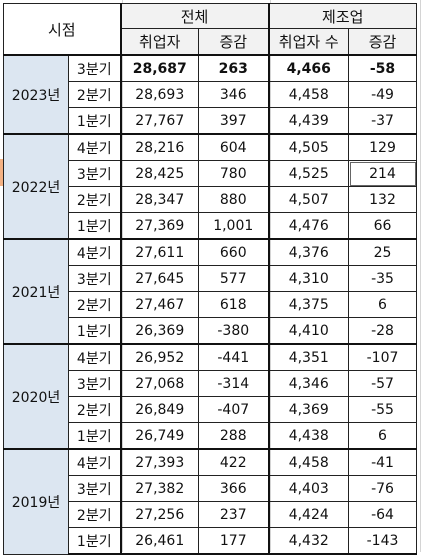 The height and width of the screenshot is (555, 422). What do you see at coordinates (159, 121) in the screenshot?
I see `employed-cell: 27,767` at bounding box center [159, 121].